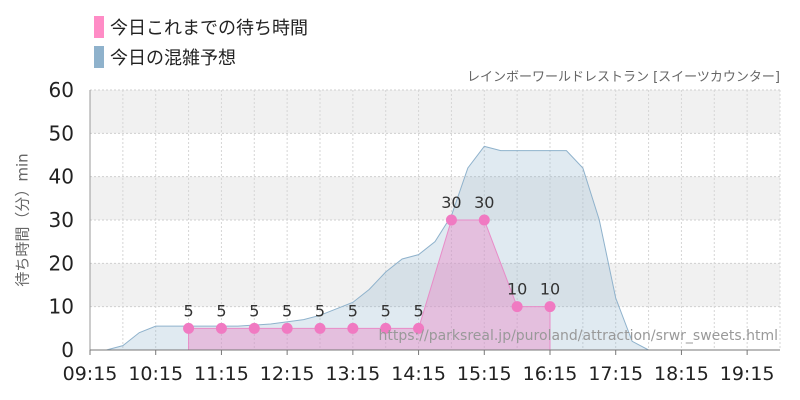  Describe the element at coordinates (173, 58) in the screenshot. I see `legend-label-forecast: 今日の混雑予想` at that location.